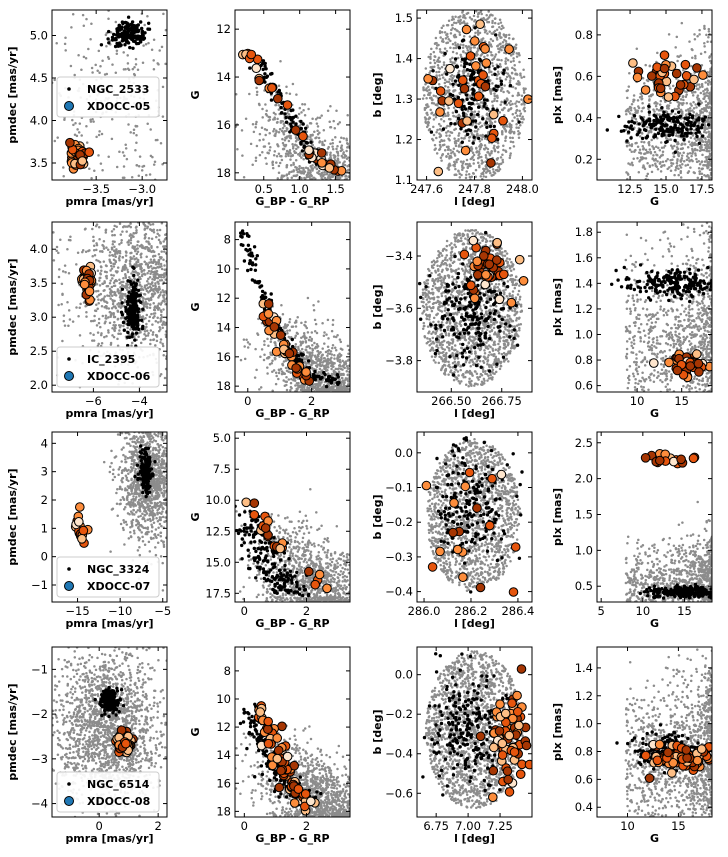 This screenshot has height=857, width=728. Describe the element at coordinates (69, 106) in the screenshot. I see `legend-marker-xdocc` at that location.